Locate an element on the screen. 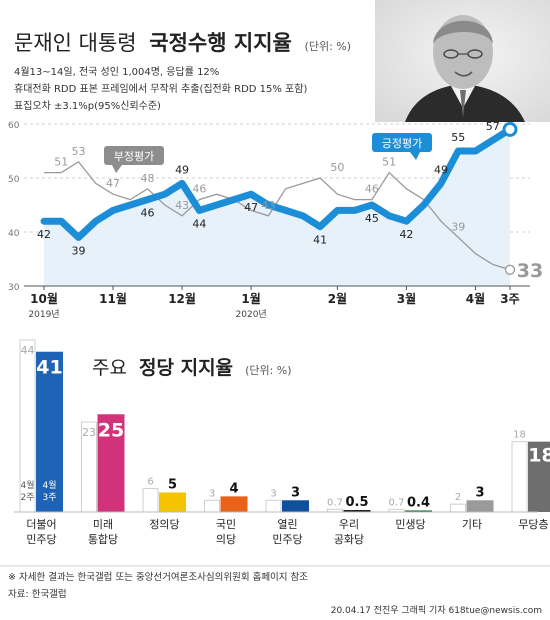 This screenshot has width=550, height=620. party-name-line1: 민생당 is located at coordinates (410, 524).